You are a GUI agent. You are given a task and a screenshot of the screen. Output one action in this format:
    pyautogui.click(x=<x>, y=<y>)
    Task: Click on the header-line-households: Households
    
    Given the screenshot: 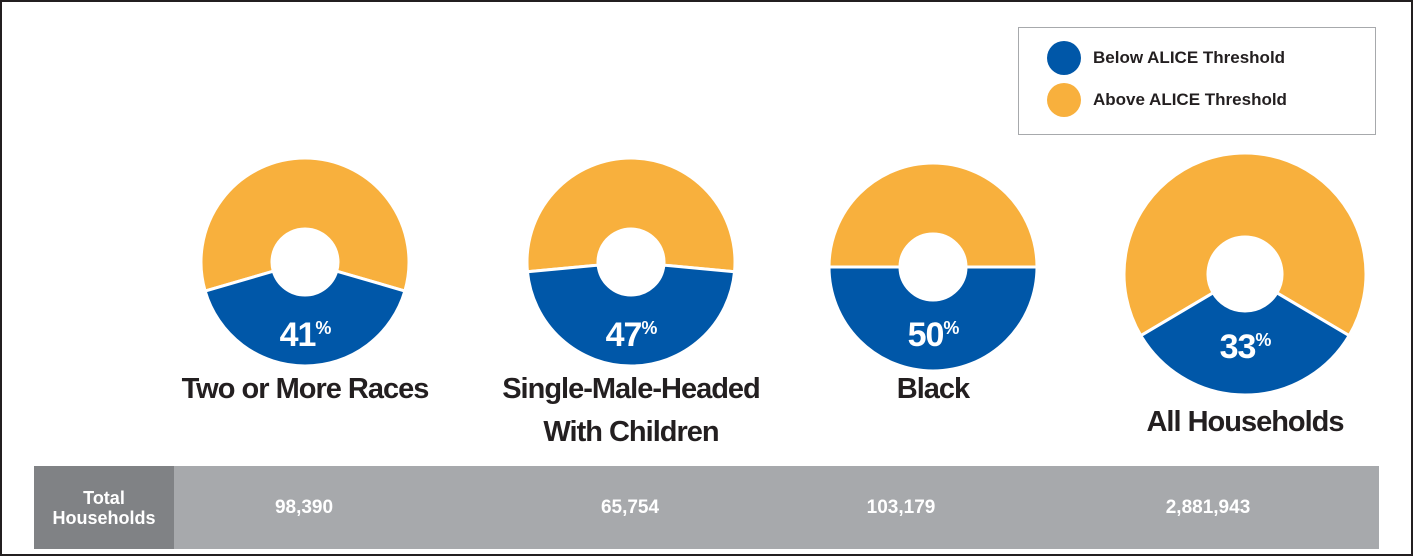 What is the action you would take?
    pyautogui.click(x=104, y=517)
    